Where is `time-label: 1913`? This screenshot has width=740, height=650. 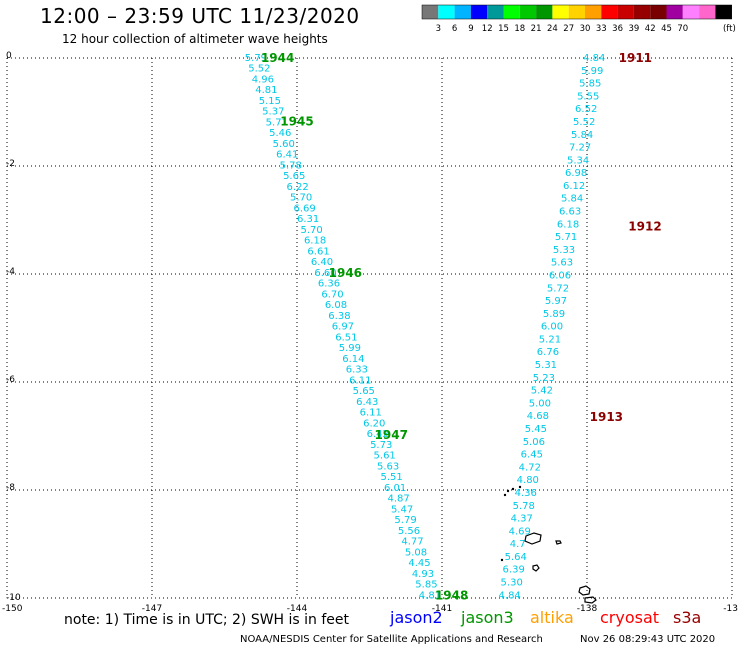
time-label: 1913 is located at coordinates (606, 417).